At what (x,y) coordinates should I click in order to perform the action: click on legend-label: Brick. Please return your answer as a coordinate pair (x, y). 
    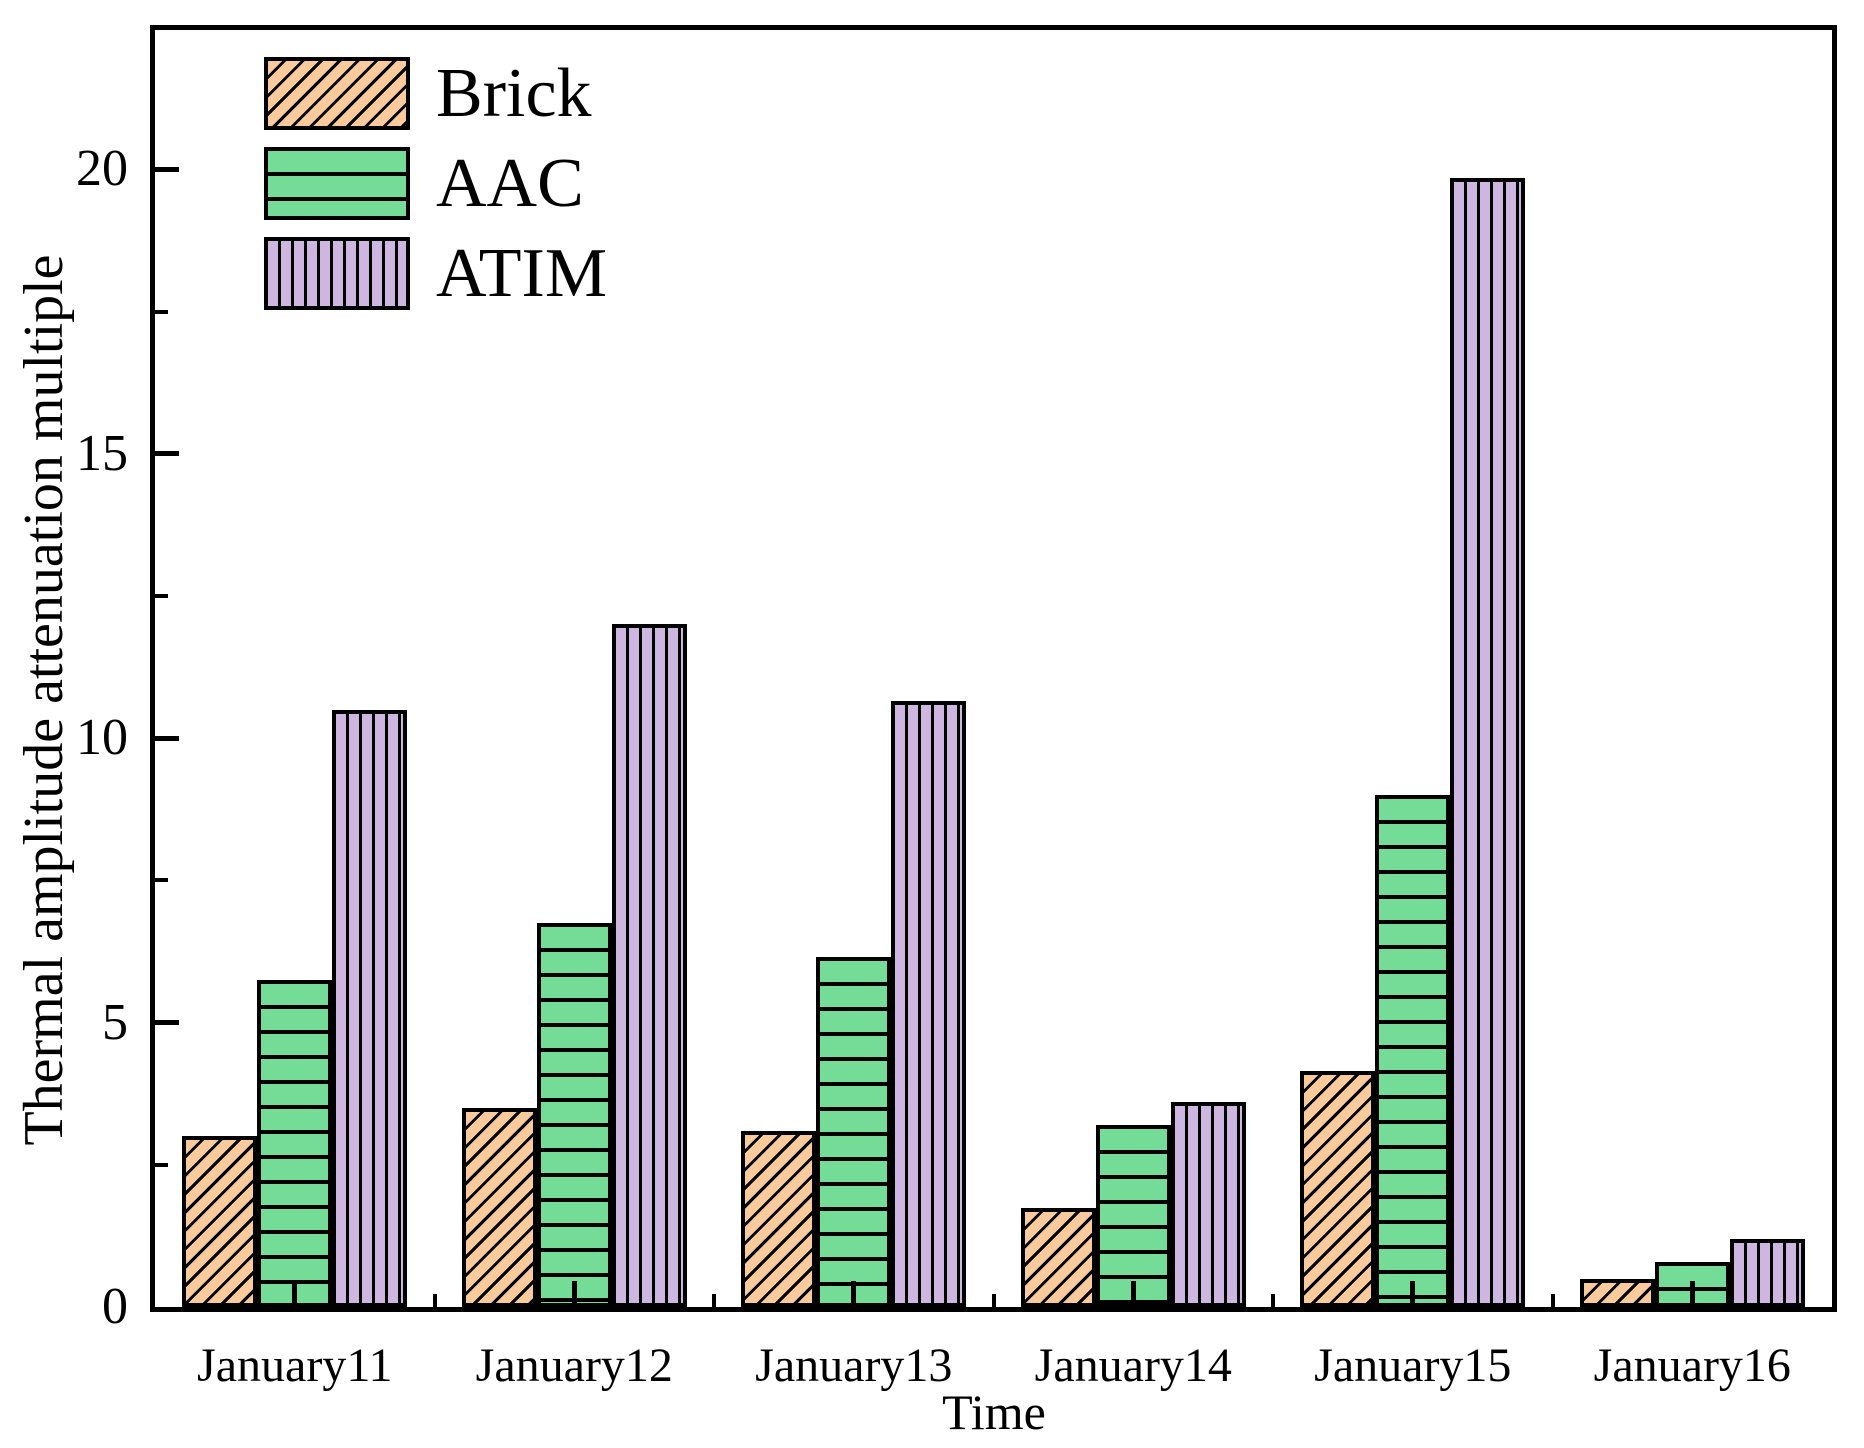
    Looking at the image, I should click on (514, 93).